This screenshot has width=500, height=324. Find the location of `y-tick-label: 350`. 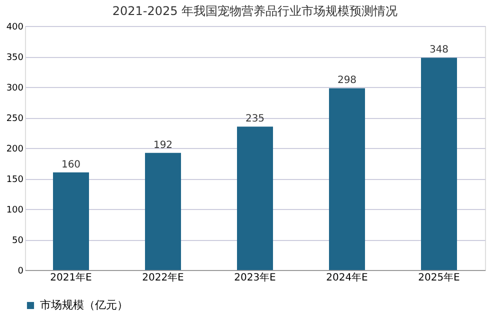

y-tick-label: 350 is located at coordinates (15, 58).